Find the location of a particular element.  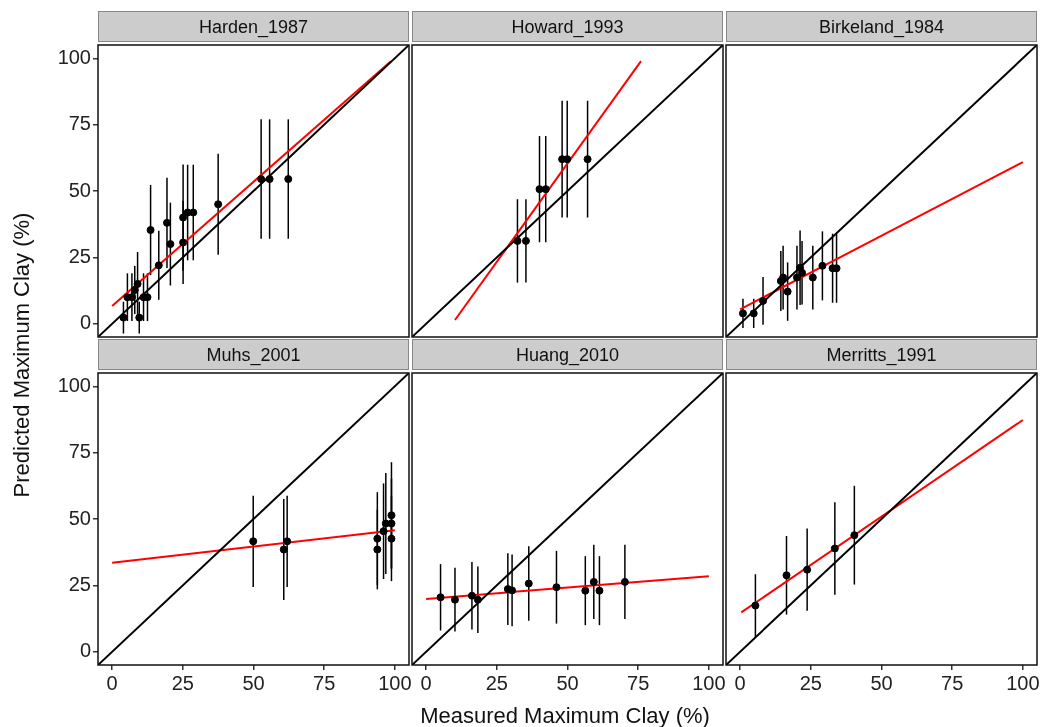

chart-title: Birkeland_1984 is located at coordinates (881, 26).